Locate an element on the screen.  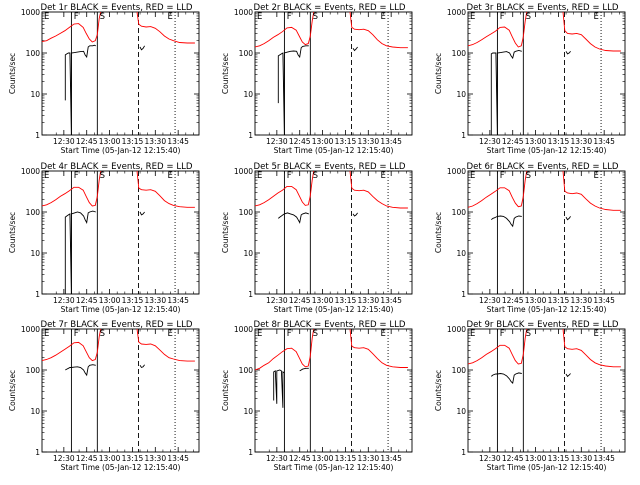
y-axis: 1 10 100 1000 Counts/sec is located at coordinates (529, 391).